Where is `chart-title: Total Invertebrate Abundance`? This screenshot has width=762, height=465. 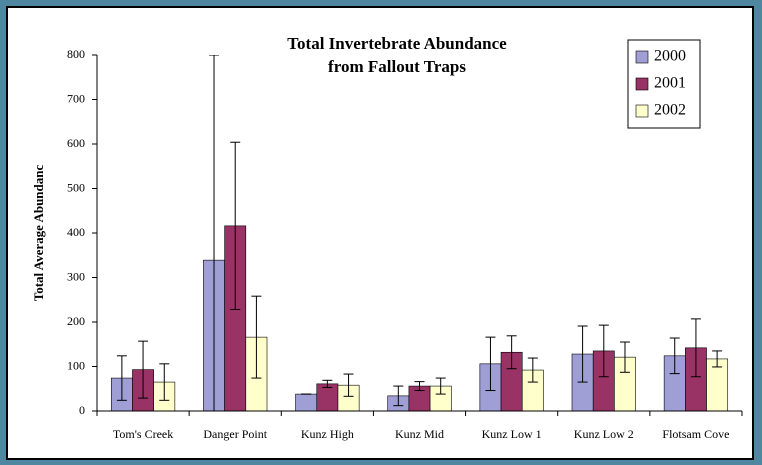
chart-title: Total Invertebrate Abundance is located at coordinates (397, 43).